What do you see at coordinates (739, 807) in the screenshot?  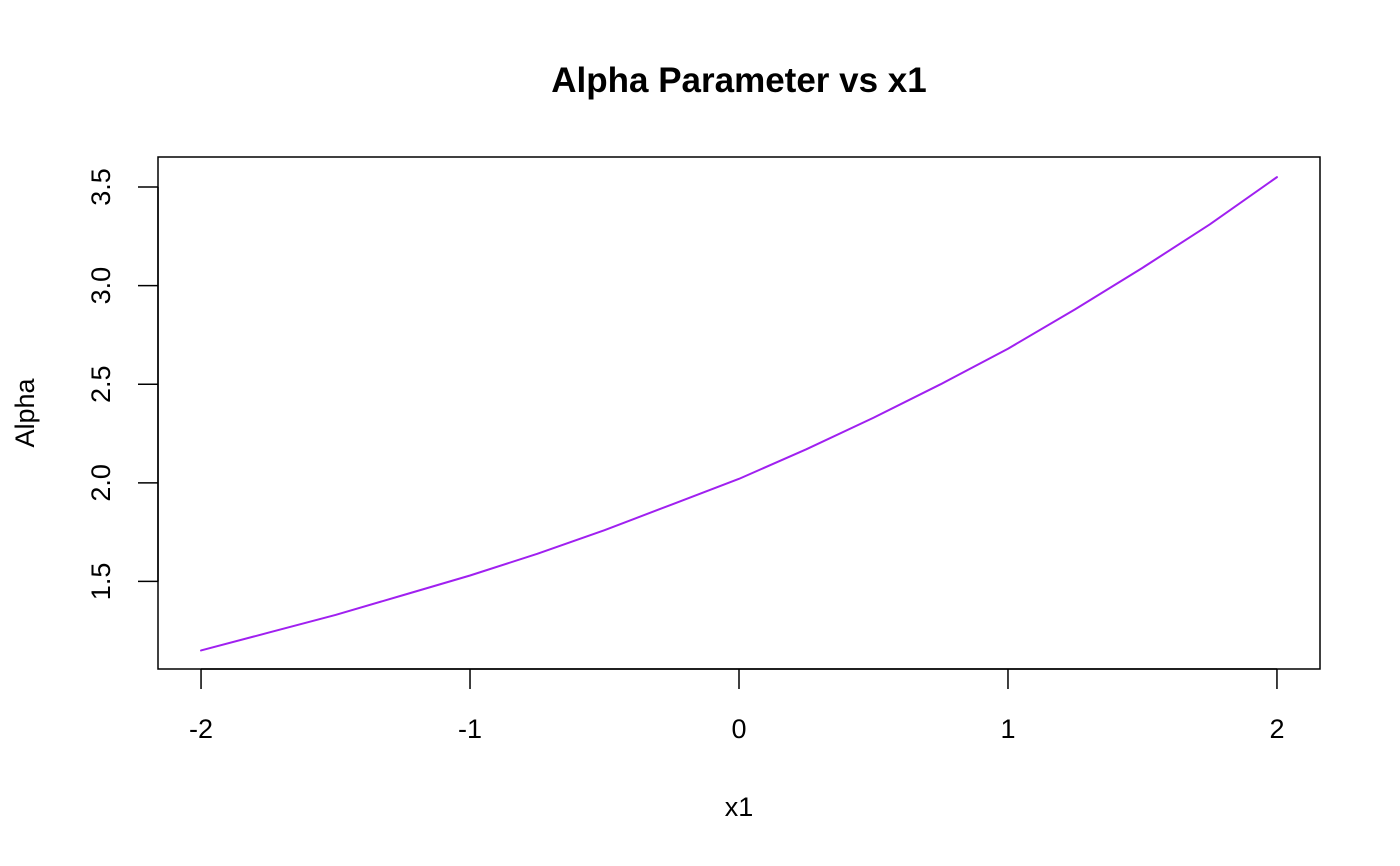 I see `x-axis-title: x1` at bounding box center [739, 807].